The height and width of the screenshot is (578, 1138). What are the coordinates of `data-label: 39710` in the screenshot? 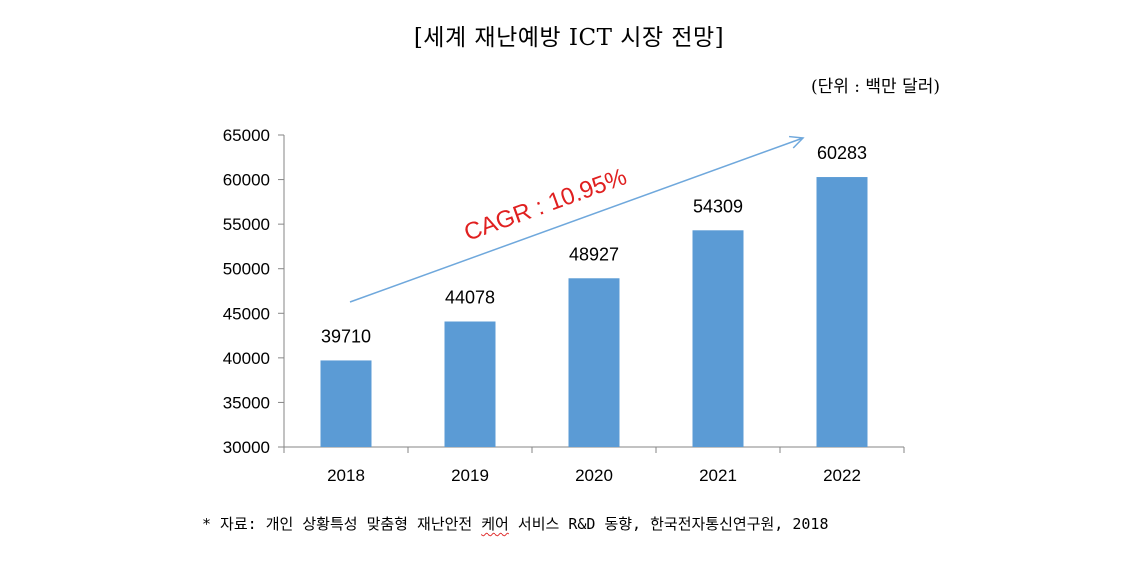 It's located at (346, 336).